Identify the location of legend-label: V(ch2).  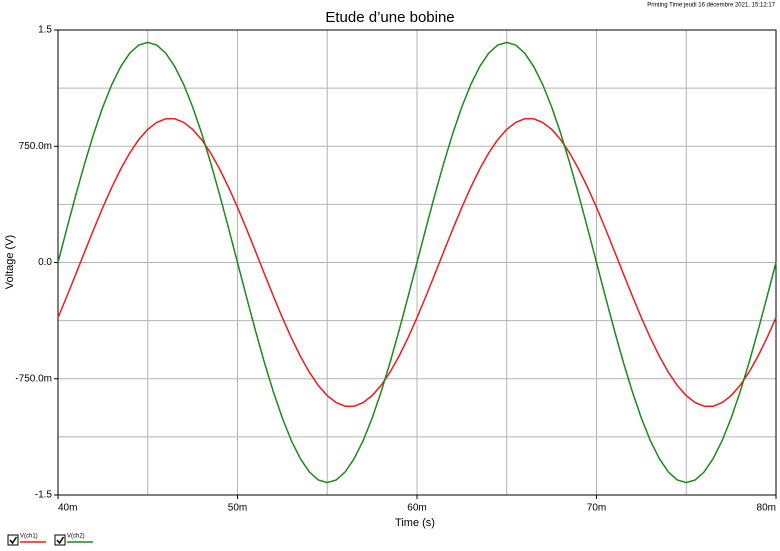
(76, 537).